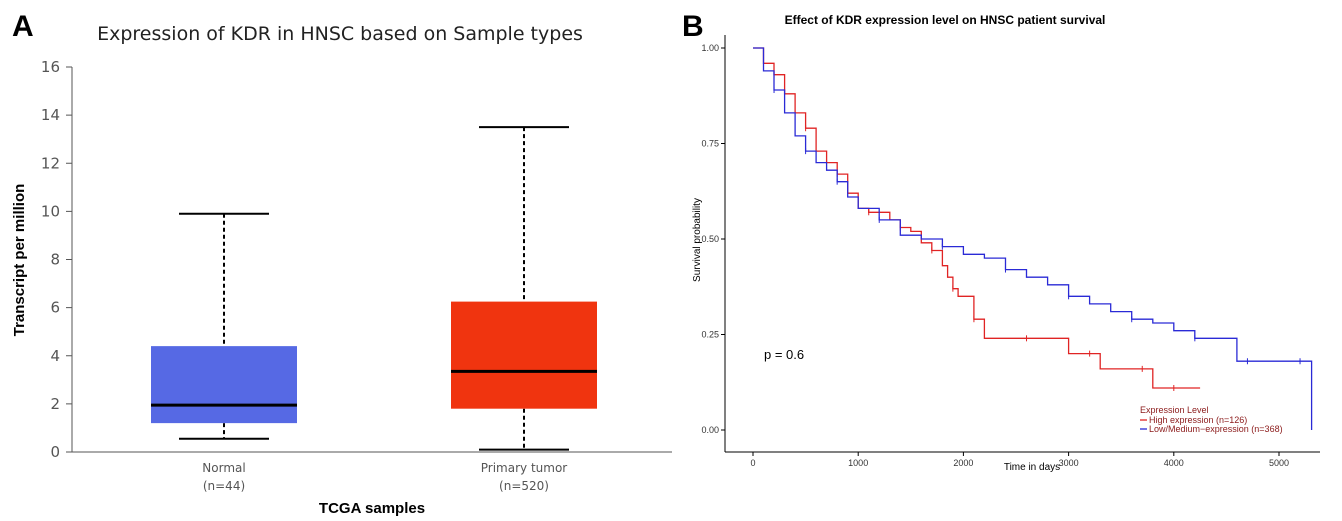 The width and height of the screenshot is (1342, 521). I want to click on box-y-tick-label: 10, so click(50, 211).